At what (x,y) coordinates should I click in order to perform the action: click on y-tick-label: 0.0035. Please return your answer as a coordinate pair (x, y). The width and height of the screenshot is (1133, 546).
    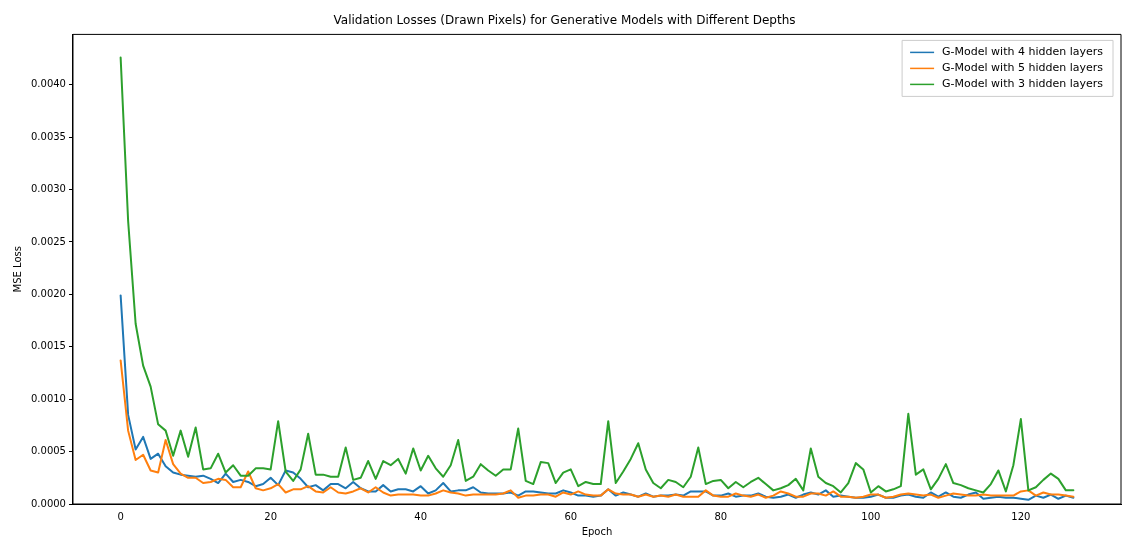
    Looking at the image, I should click on (48, 136).